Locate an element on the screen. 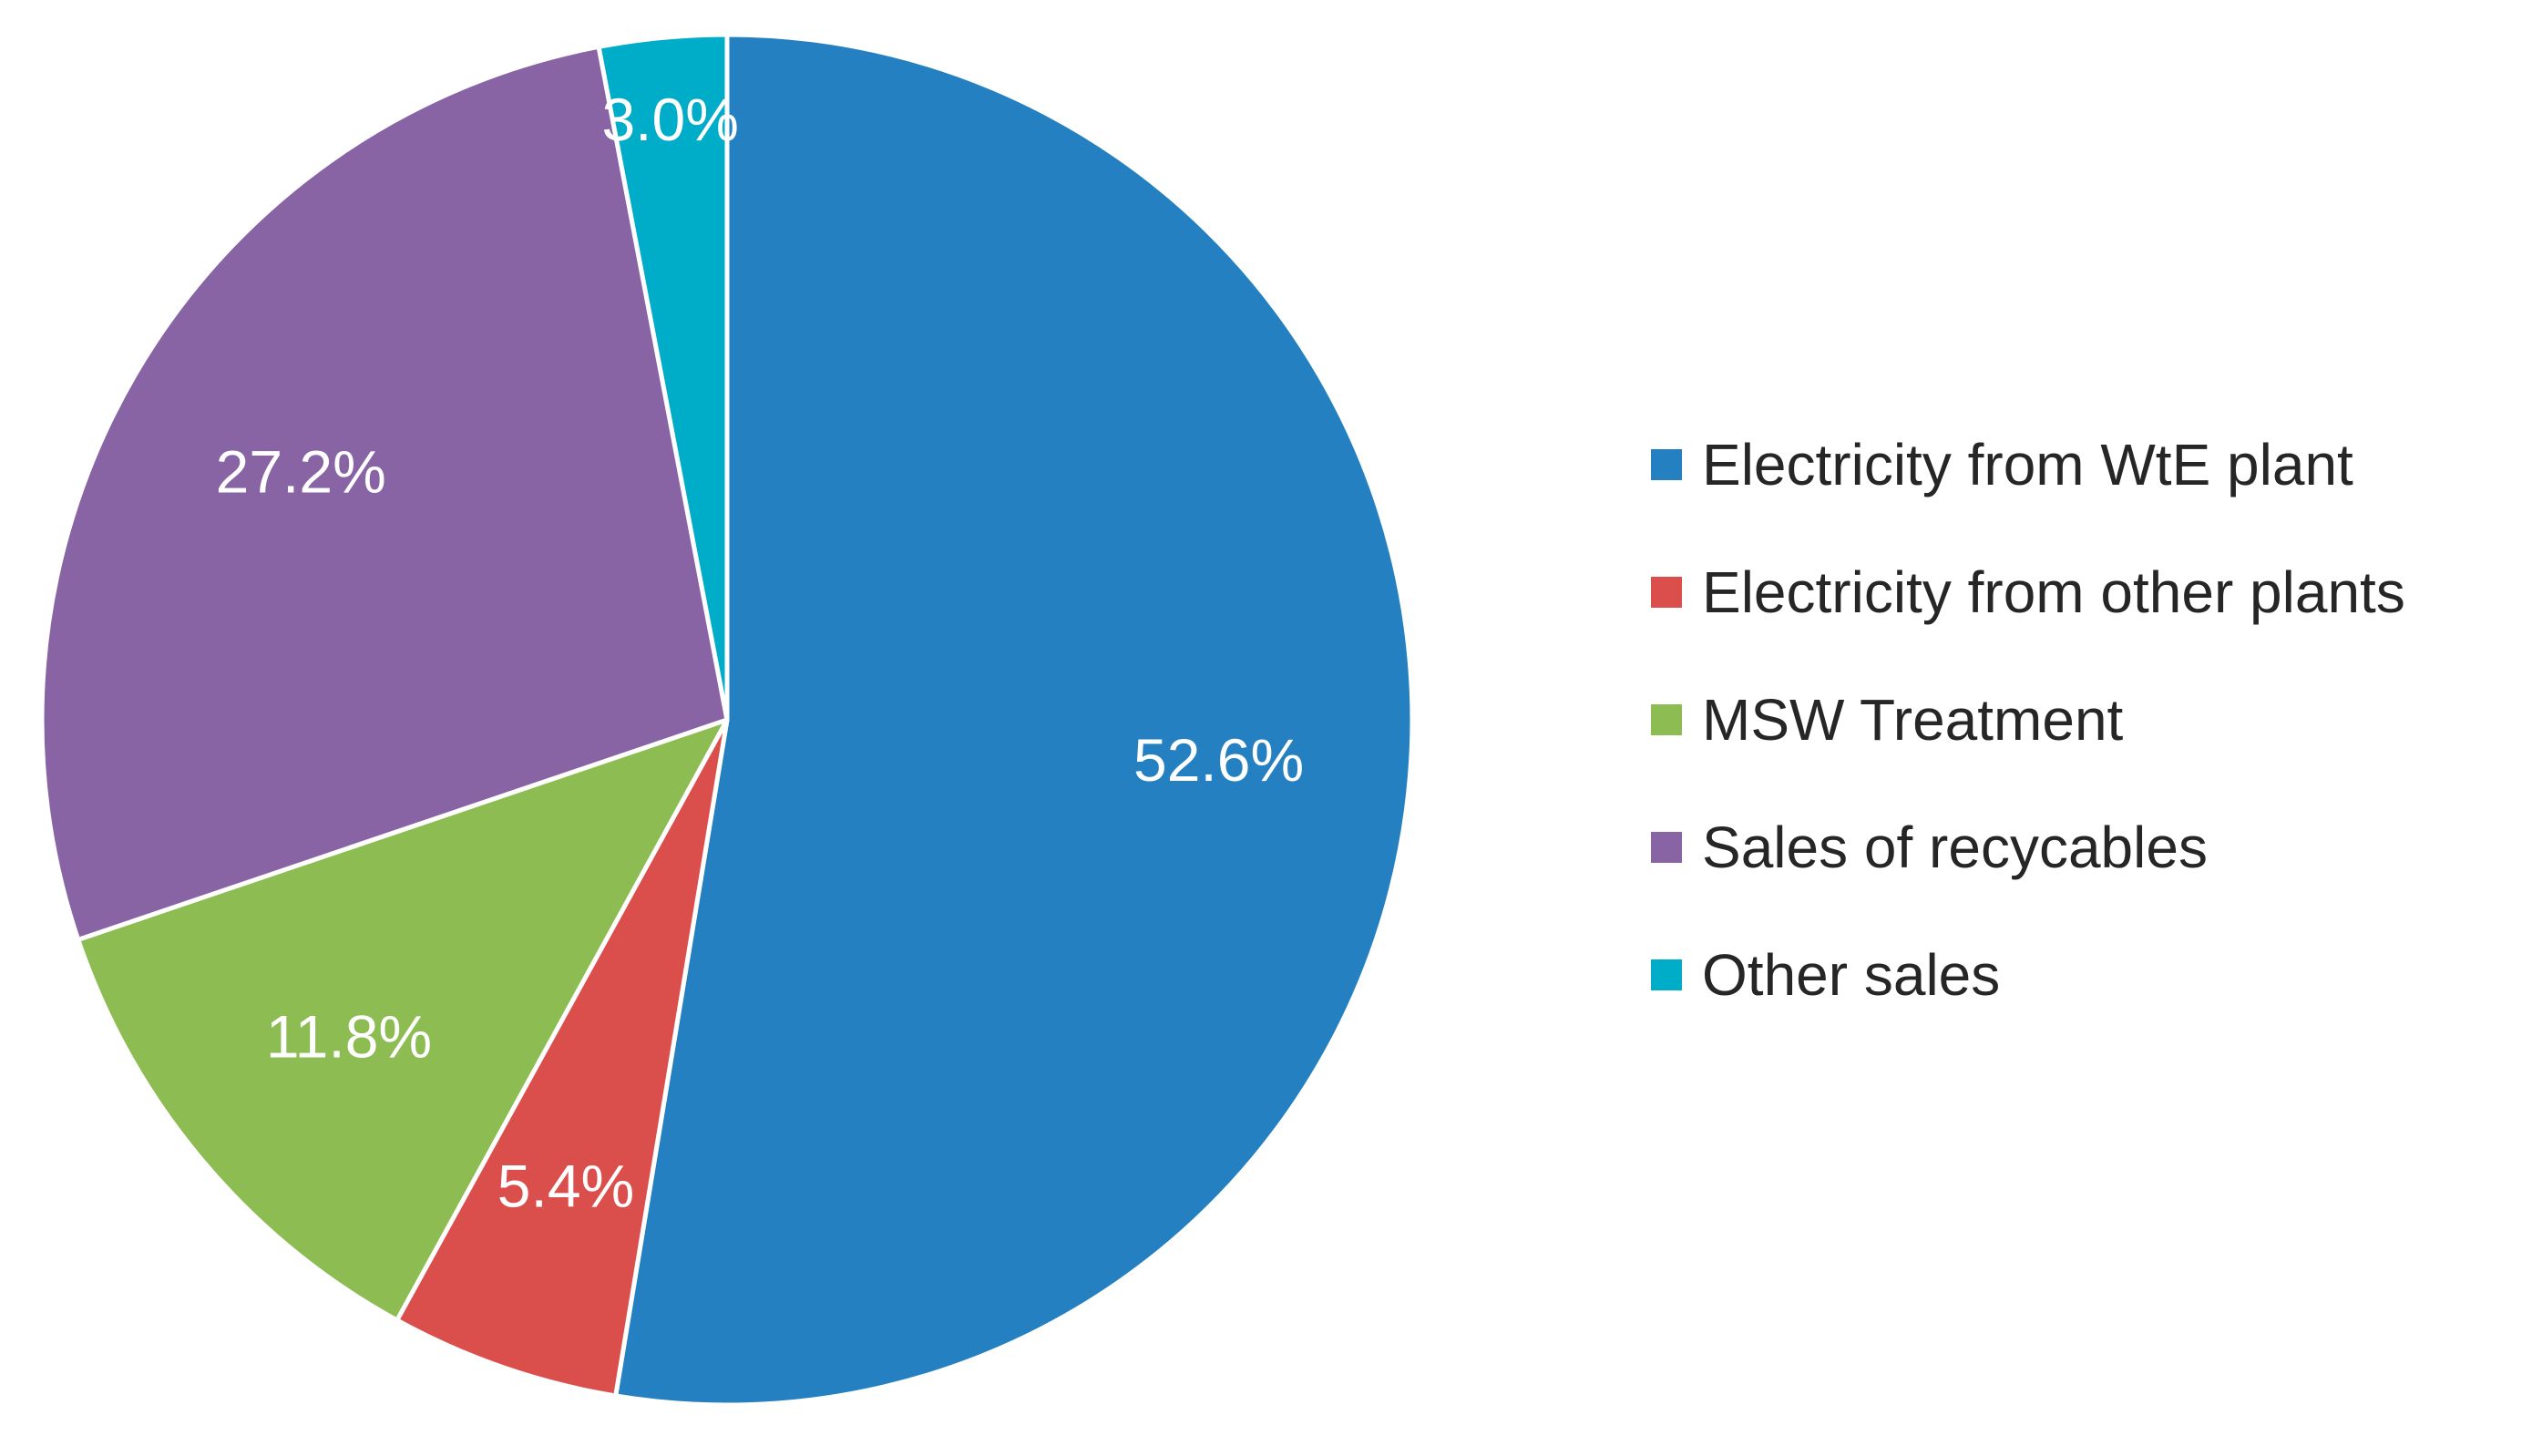  legend-item-other-sales: Other sales is located at coordinates (1825, 975).